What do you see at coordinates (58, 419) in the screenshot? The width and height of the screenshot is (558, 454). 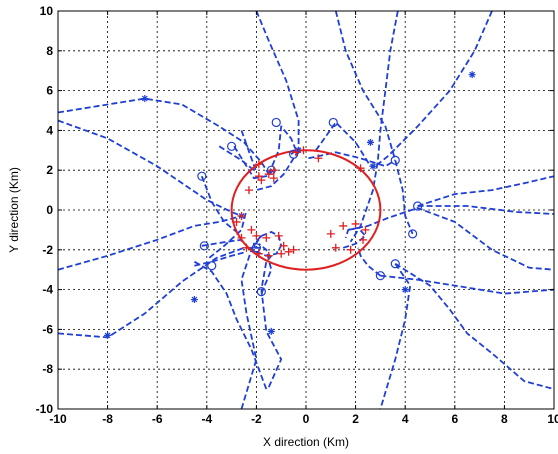 I see `x-tick-label: -10` at bounding box center [58, 419].